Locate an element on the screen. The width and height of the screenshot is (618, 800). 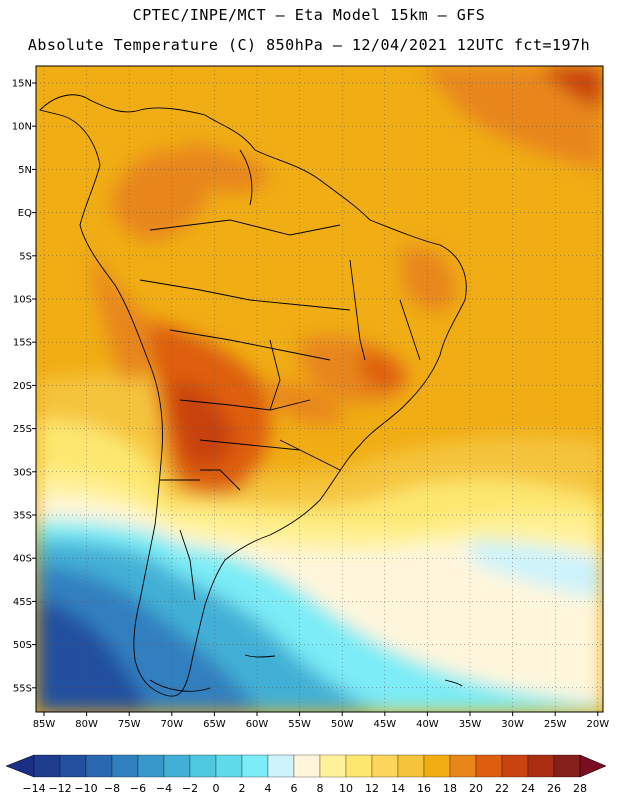
lat-label: 15N is located at coordinates (22, 84).